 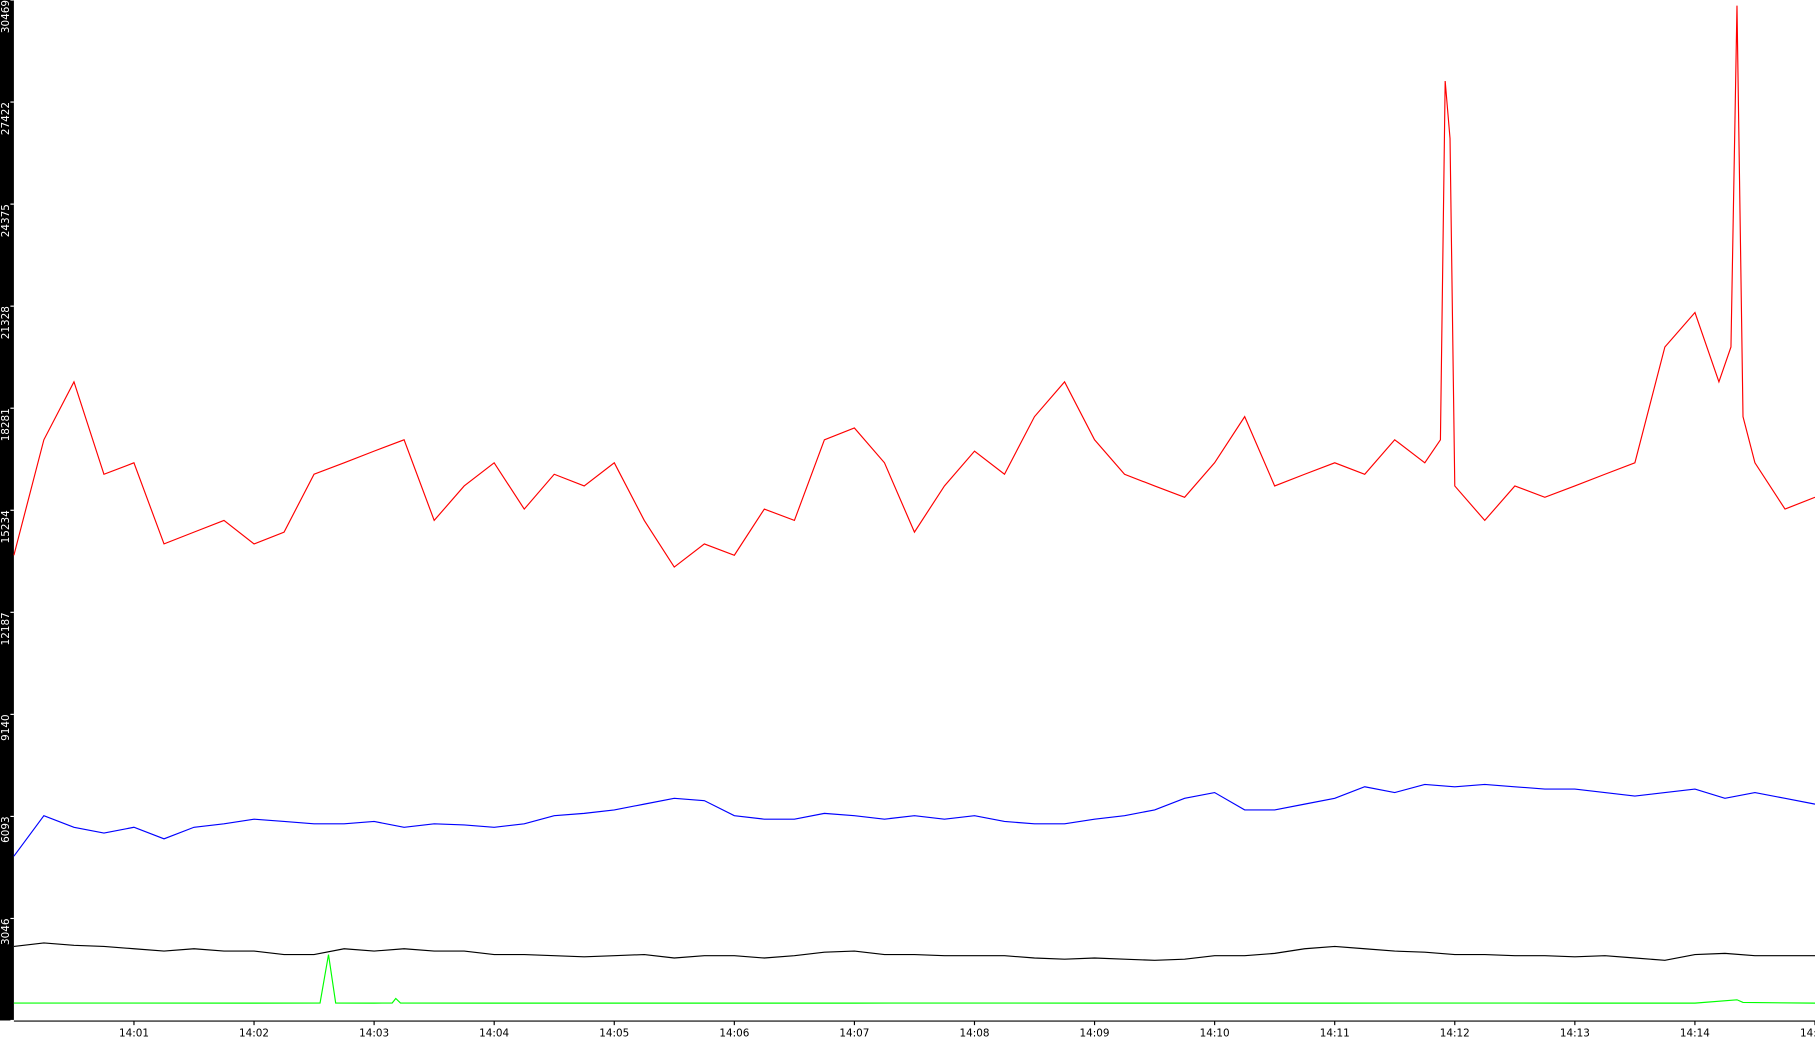 I want to click on x-tick-label: 14:08, so click(x=974, y=1033).